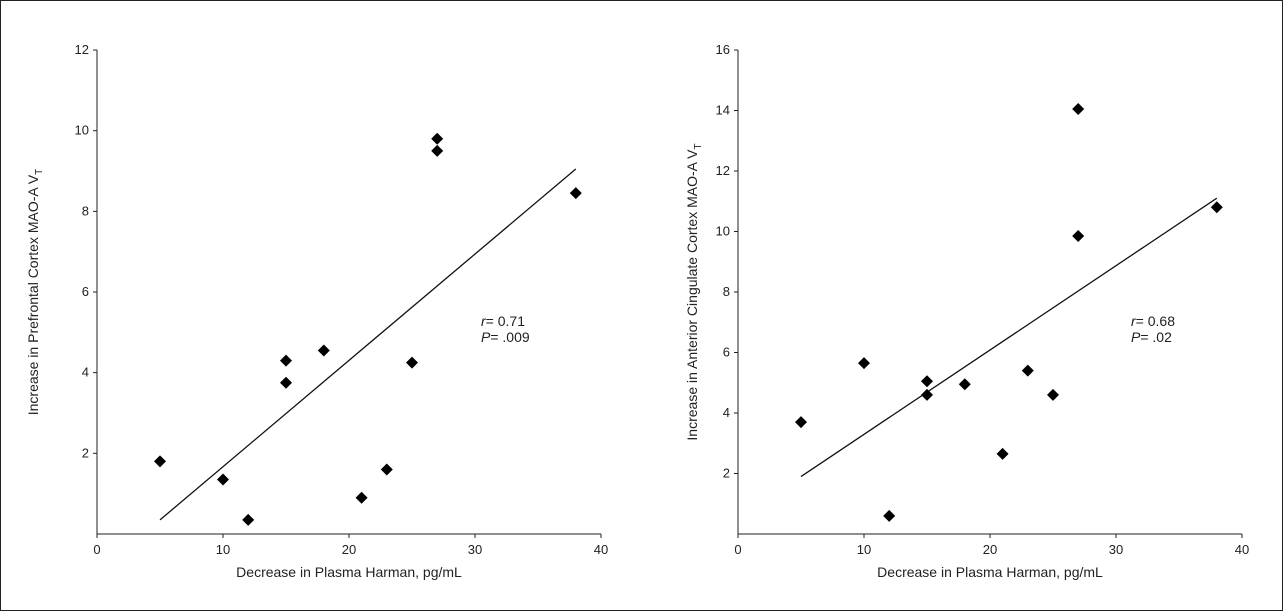  I want to click on left-chart-y-tick-label: 8, so click(85, 210).